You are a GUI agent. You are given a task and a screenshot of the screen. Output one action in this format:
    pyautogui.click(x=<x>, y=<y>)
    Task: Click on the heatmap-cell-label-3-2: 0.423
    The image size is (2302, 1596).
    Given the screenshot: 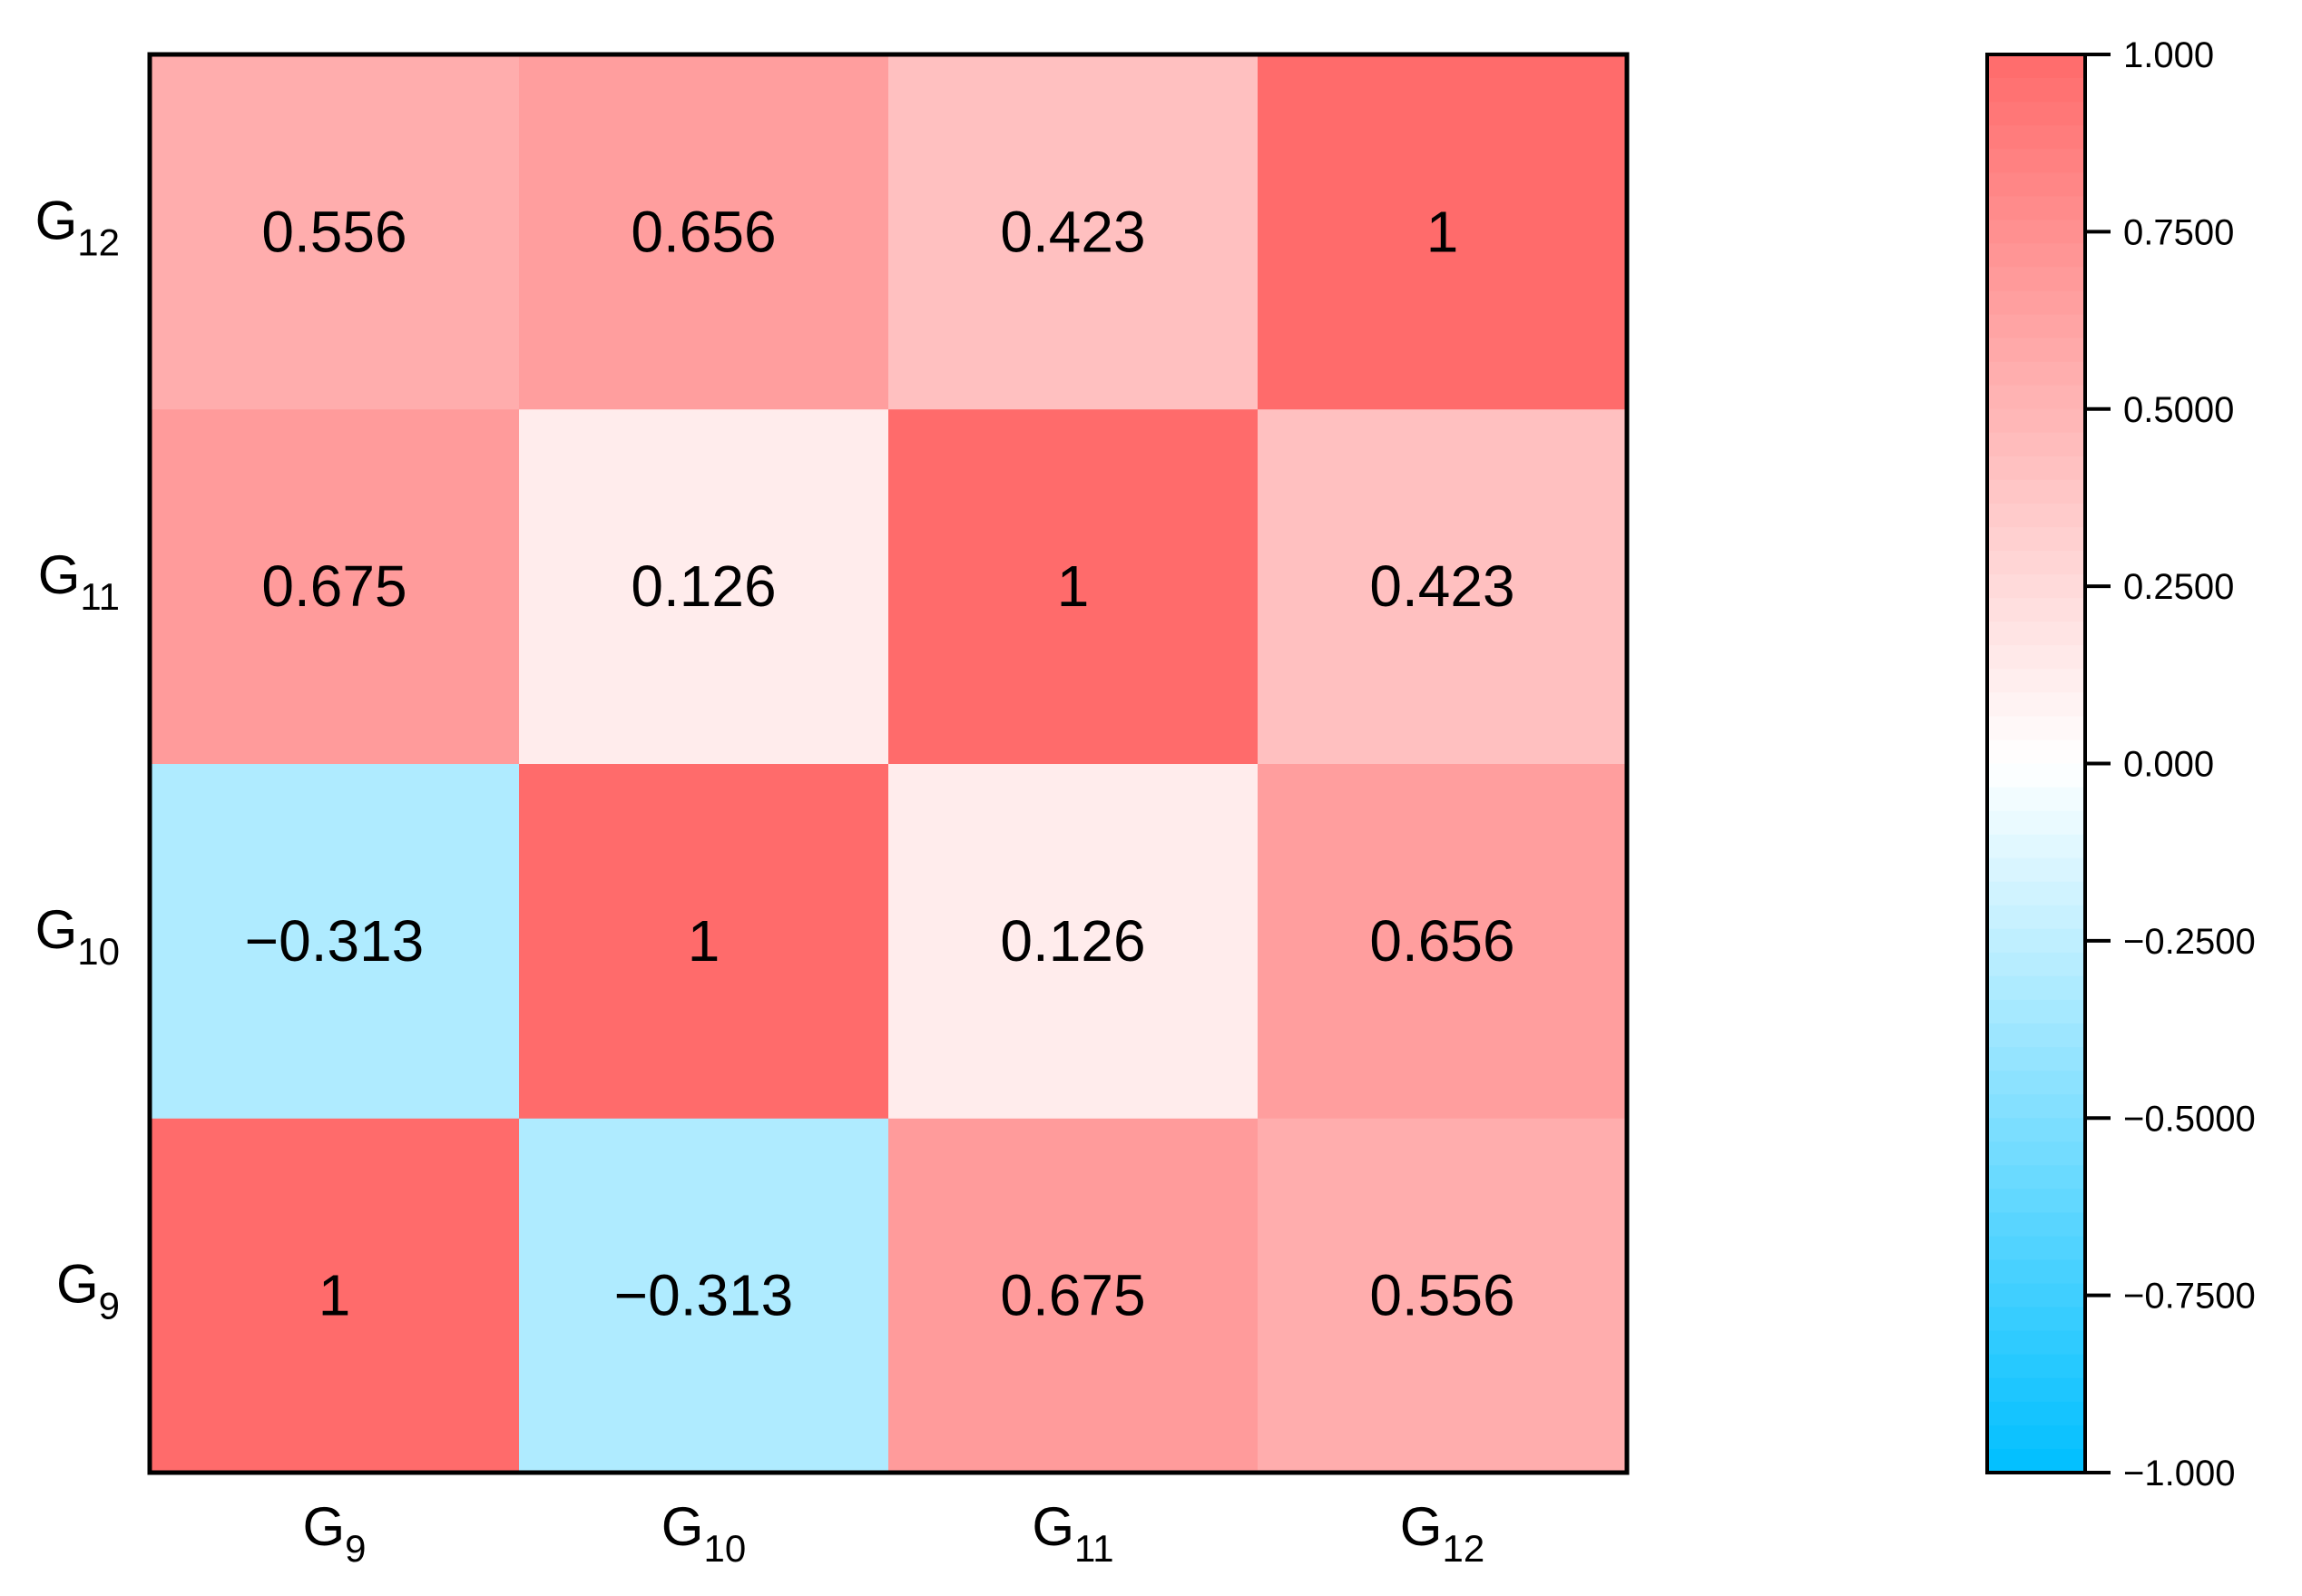 What is the action you would take?
    pyautogui.click(x=1072, y=231)
    